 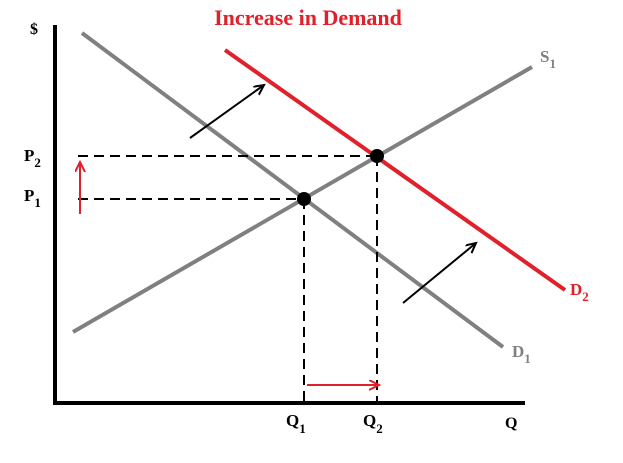 What do you see at coordinates (308, 17) in the screenshot?
I see `title: Increase in Demand` at bounding box center [308, 17].